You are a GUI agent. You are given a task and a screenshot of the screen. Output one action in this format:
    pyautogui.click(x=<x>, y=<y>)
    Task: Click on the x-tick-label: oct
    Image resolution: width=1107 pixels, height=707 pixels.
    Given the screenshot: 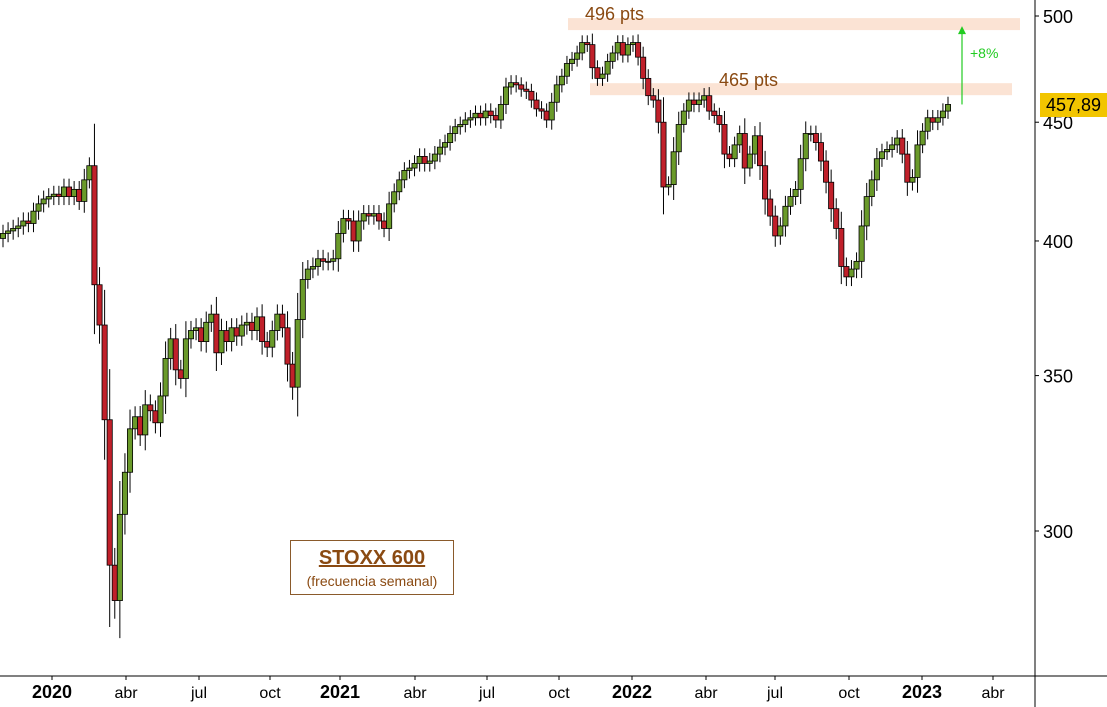 What is the action you would take?
    pyautogui.click(x=849, y=693)
    